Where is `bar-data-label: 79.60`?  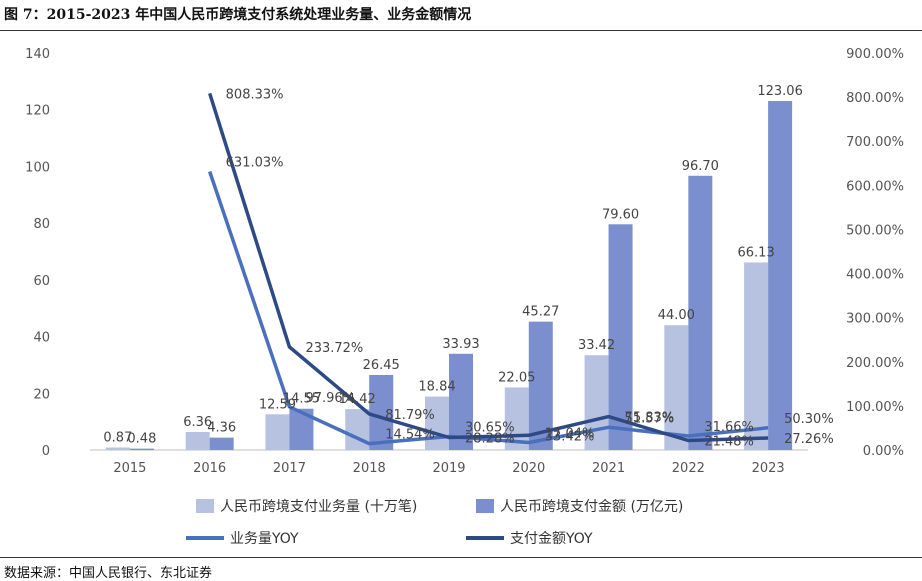
bar-data-label: 79.60 is located at coordinates (620, 214).